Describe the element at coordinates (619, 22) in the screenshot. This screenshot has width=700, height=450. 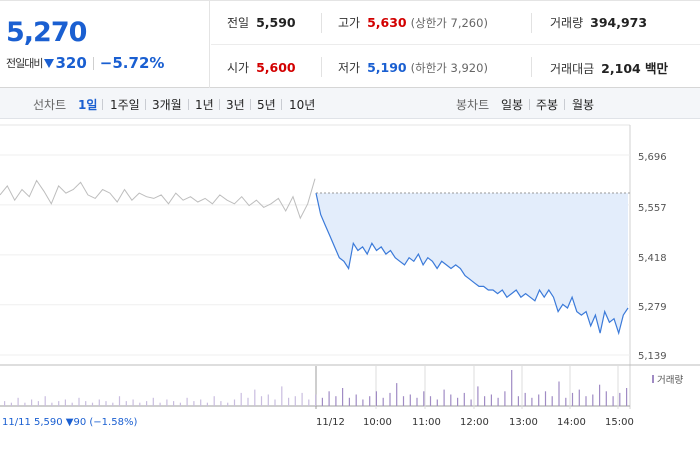
I see `volume-value: 394,973` at that location.